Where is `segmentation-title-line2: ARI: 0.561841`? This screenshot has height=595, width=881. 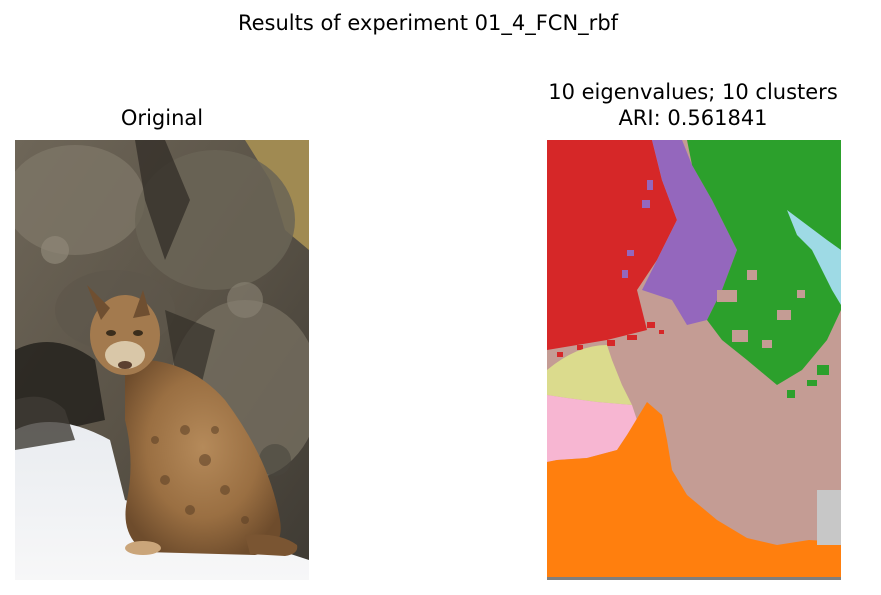 segmentation-title-line2: ARI: 0.561841 is located at coordinates (693, 118).